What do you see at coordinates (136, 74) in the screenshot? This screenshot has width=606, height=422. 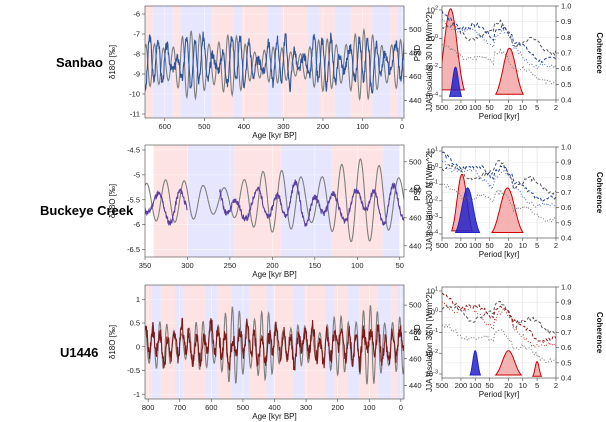 I see `y-tick-label: -9` at bounding box center [136, 74].